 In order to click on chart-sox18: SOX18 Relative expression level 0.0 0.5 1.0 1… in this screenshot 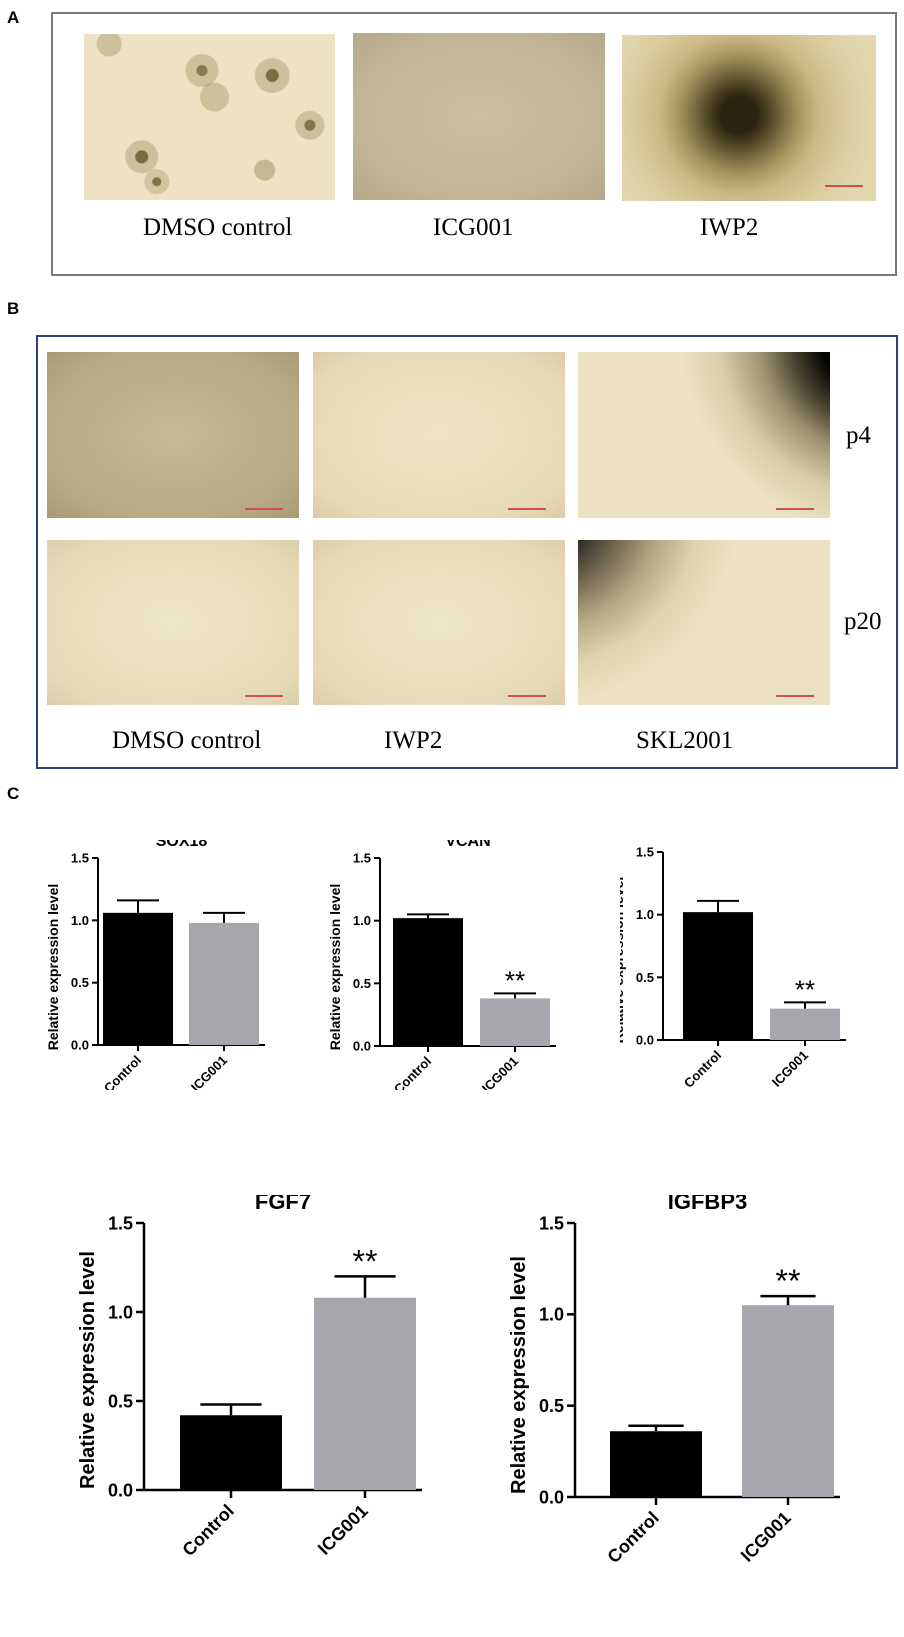, I will do `click(155, 965)`.